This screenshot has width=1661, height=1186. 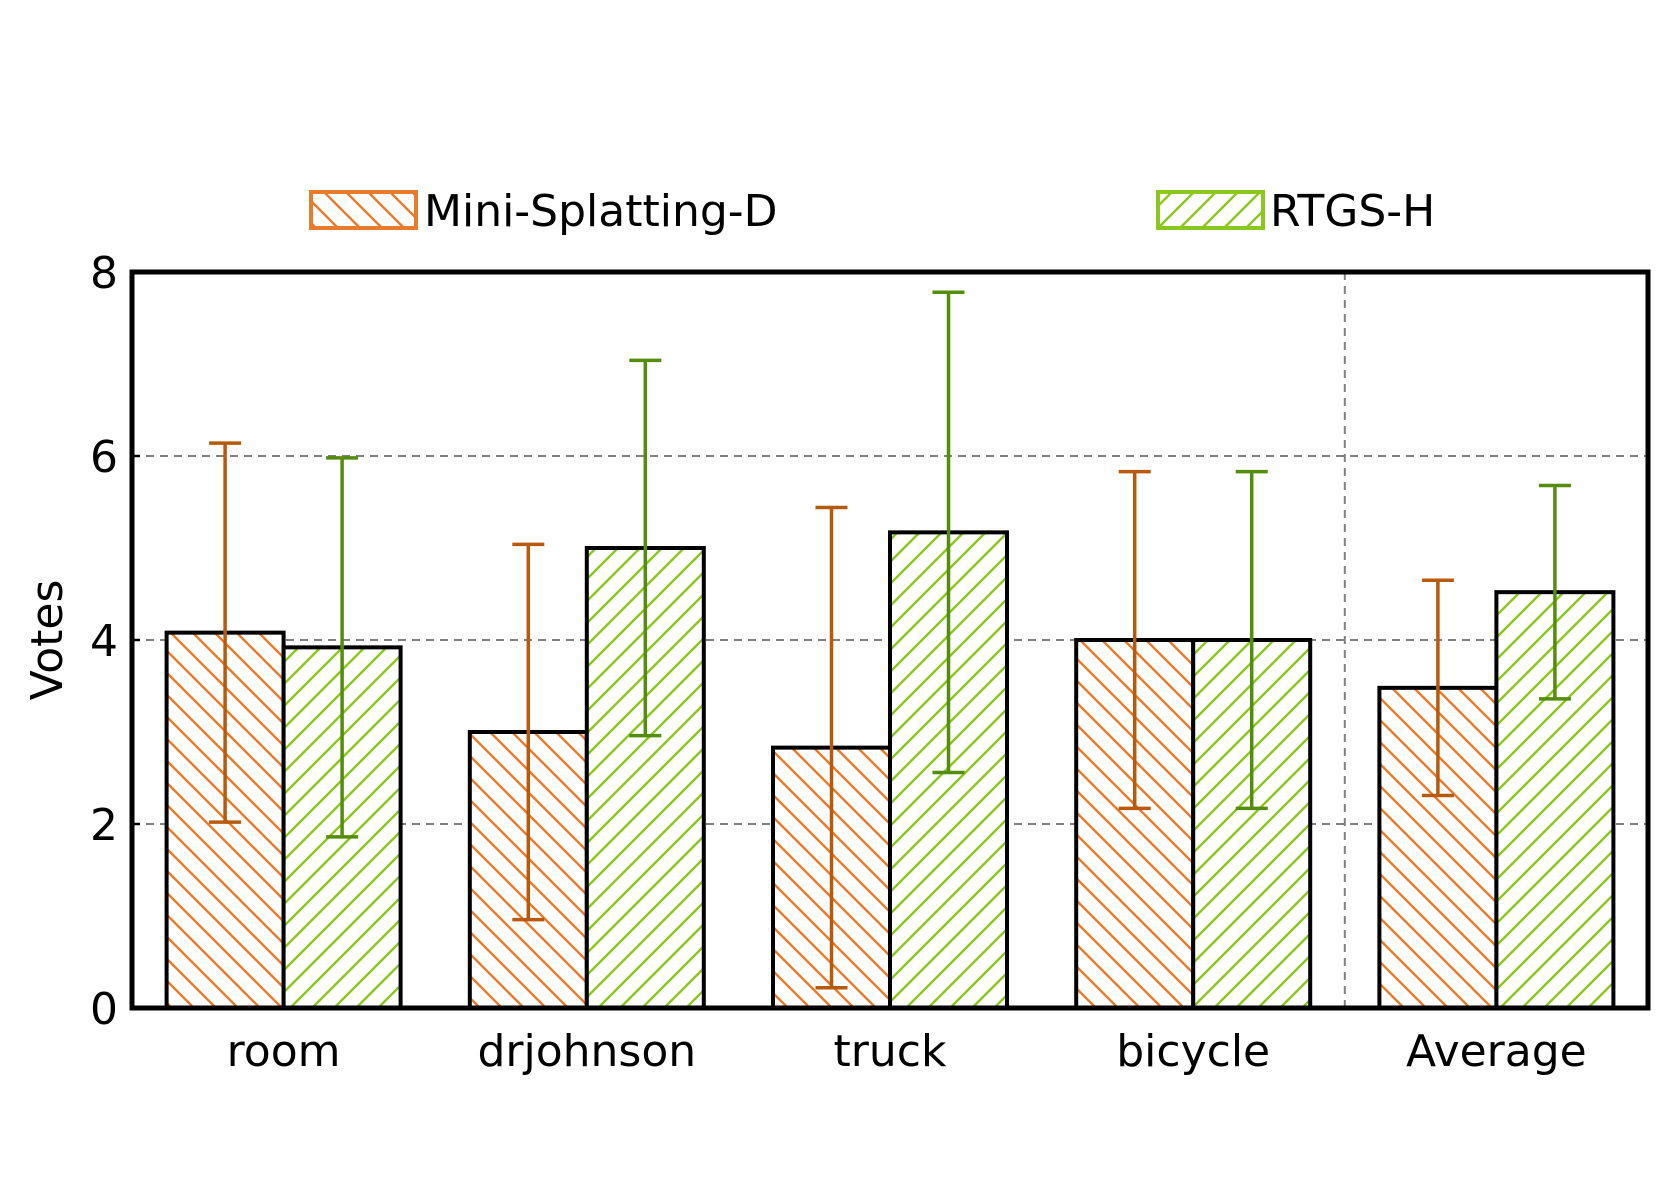 I want to click on x-tick-label-drjohnson: drjohnson, so click(x=586, y=1051).